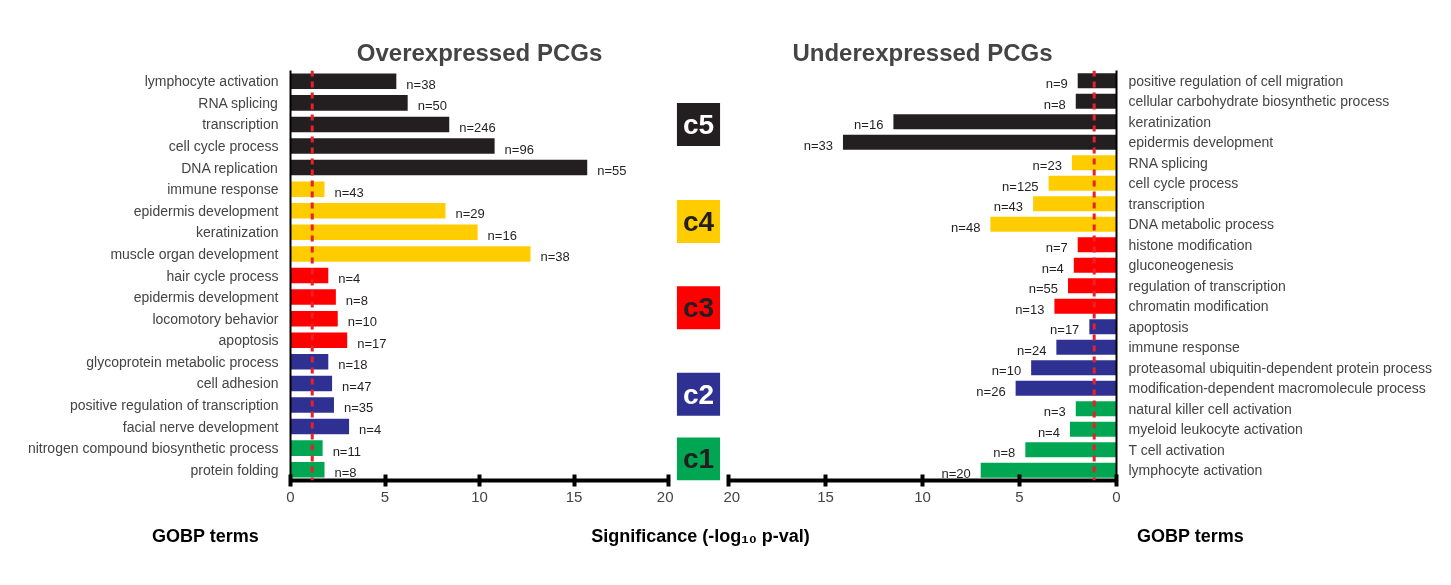 The height and width of the screenshot is (585, 1451). What do you see at coordinates (290, 496) in the screenshot?
I see `x-tick-label: 0` at bounding box center [290, 496].